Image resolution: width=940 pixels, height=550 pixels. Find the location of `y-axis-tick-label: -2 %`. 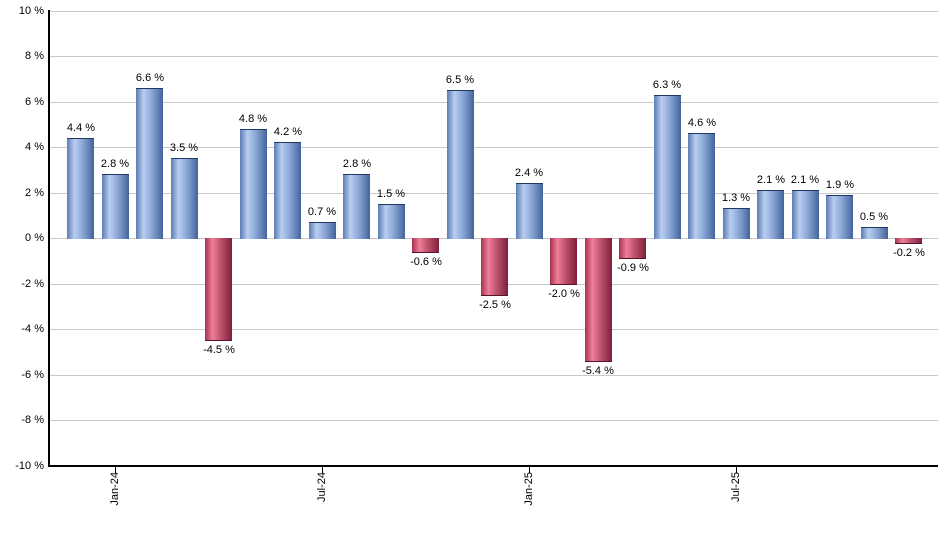

y-axis-tick-label: -2 % is located at coordinates (32, 284).